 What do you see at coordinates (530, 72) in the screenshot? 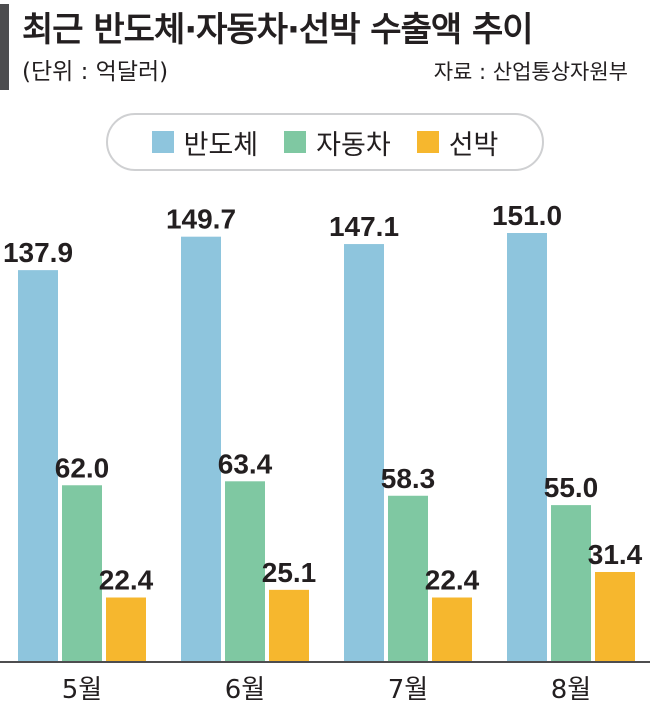
I see `source-label: 자료 : 산업통상자원부` at bounding box center [530, 72].